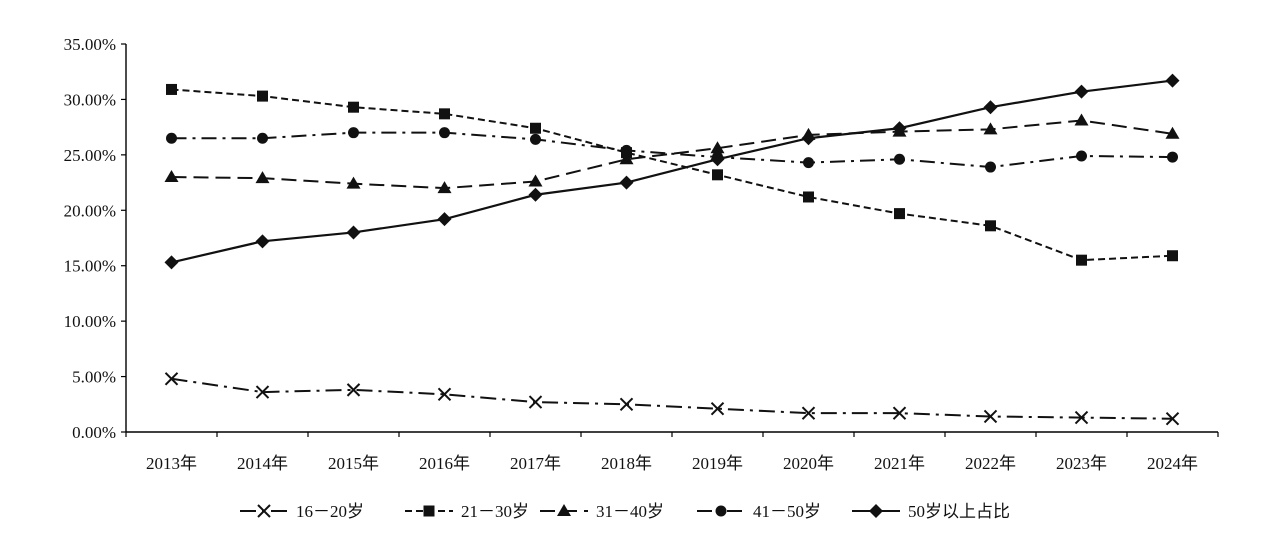 This screenshot has width=1271, height=552. What do you see at coordinates (90, 210) in the screenshot?
I see `y-tick-label: 20.00%` at bounding box center [90, 210].